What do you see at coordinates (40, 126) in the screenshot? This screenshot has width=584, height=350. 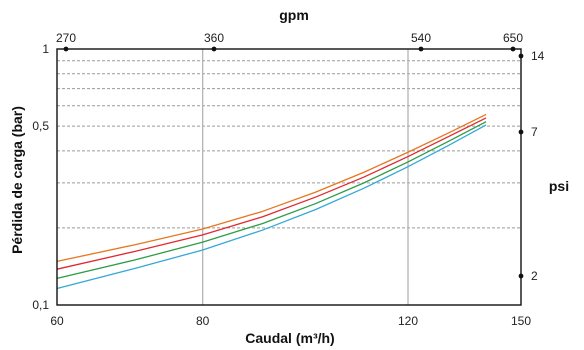 I see `y-tick-label: 0,5` at bounding box center [40, 126].